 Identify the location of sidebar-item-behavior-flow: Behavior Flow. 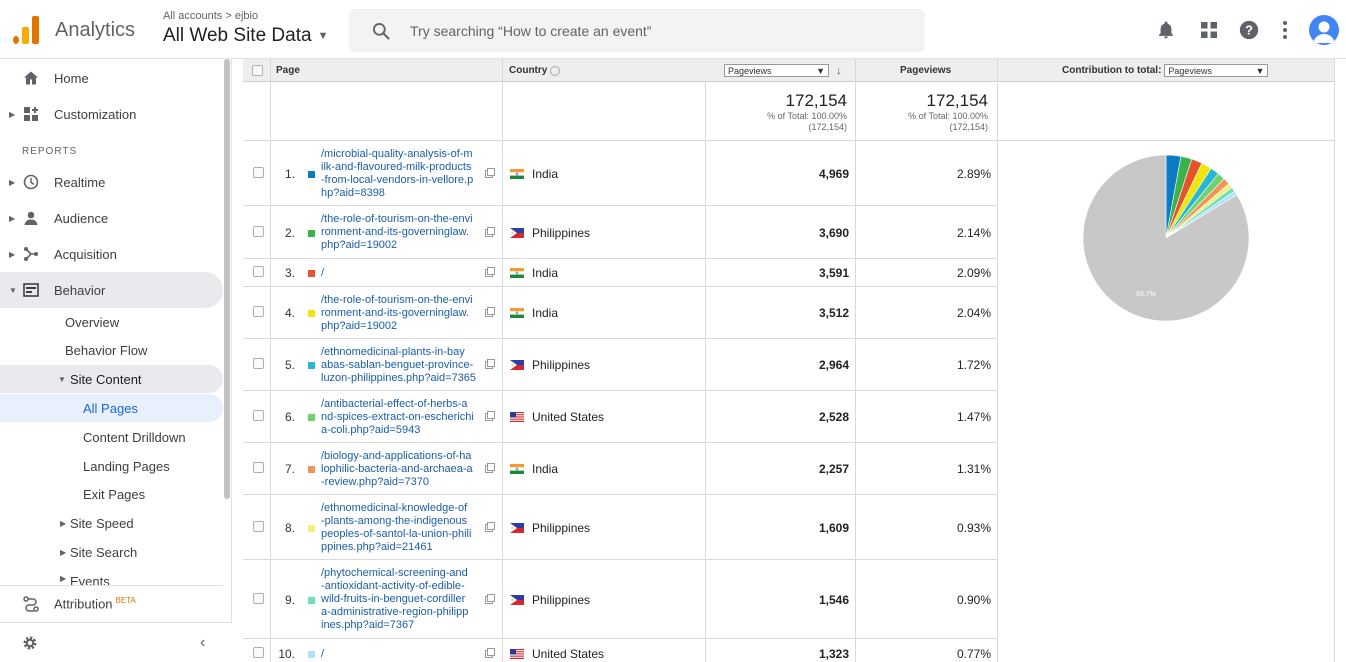
(106, 350).